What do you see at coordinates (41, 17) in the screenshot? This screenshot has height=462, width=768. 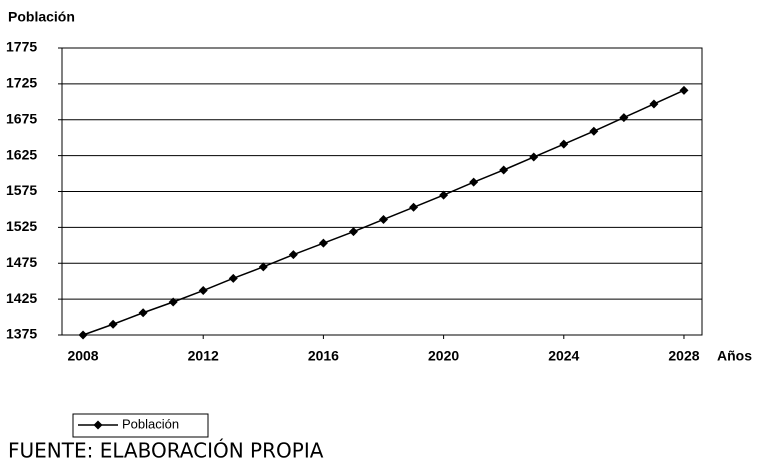 I see `y-axis-label: Población` at bounding box center [41, 17].